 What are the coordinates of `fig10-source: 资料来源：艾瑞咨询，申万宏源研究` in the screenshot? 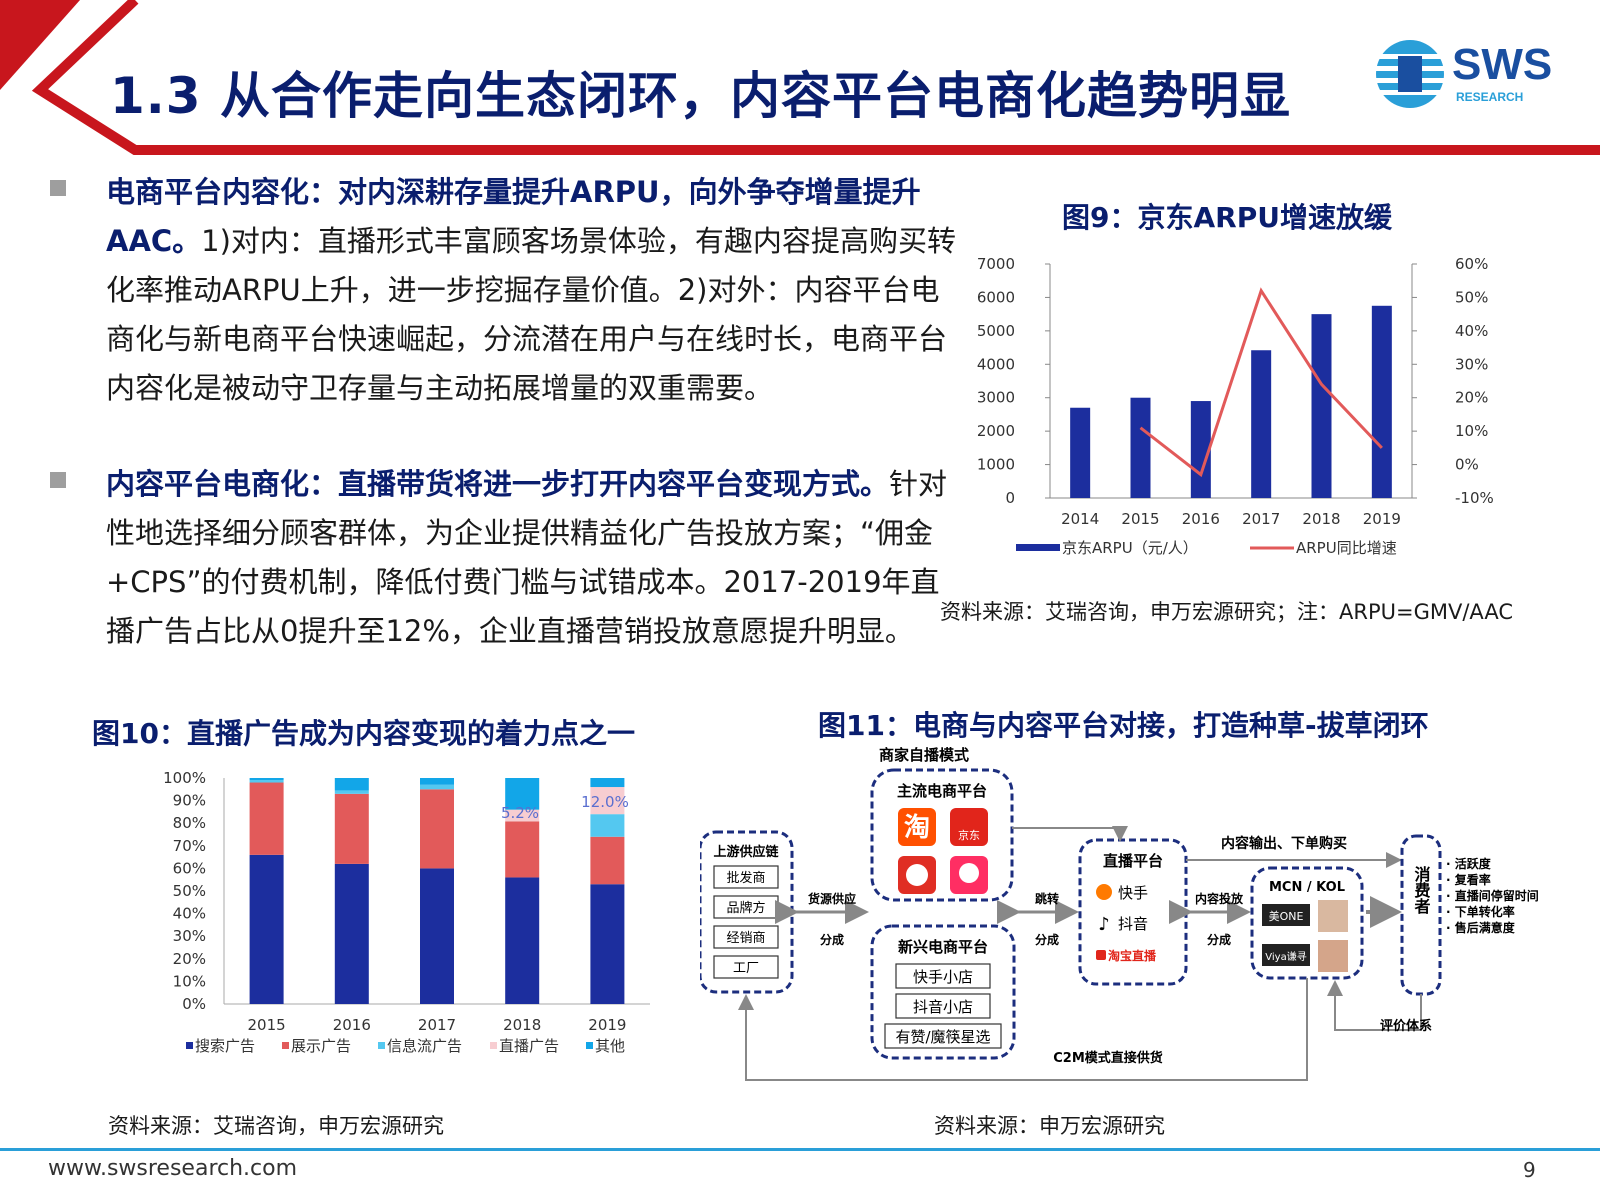 It's located at (276, 1126).